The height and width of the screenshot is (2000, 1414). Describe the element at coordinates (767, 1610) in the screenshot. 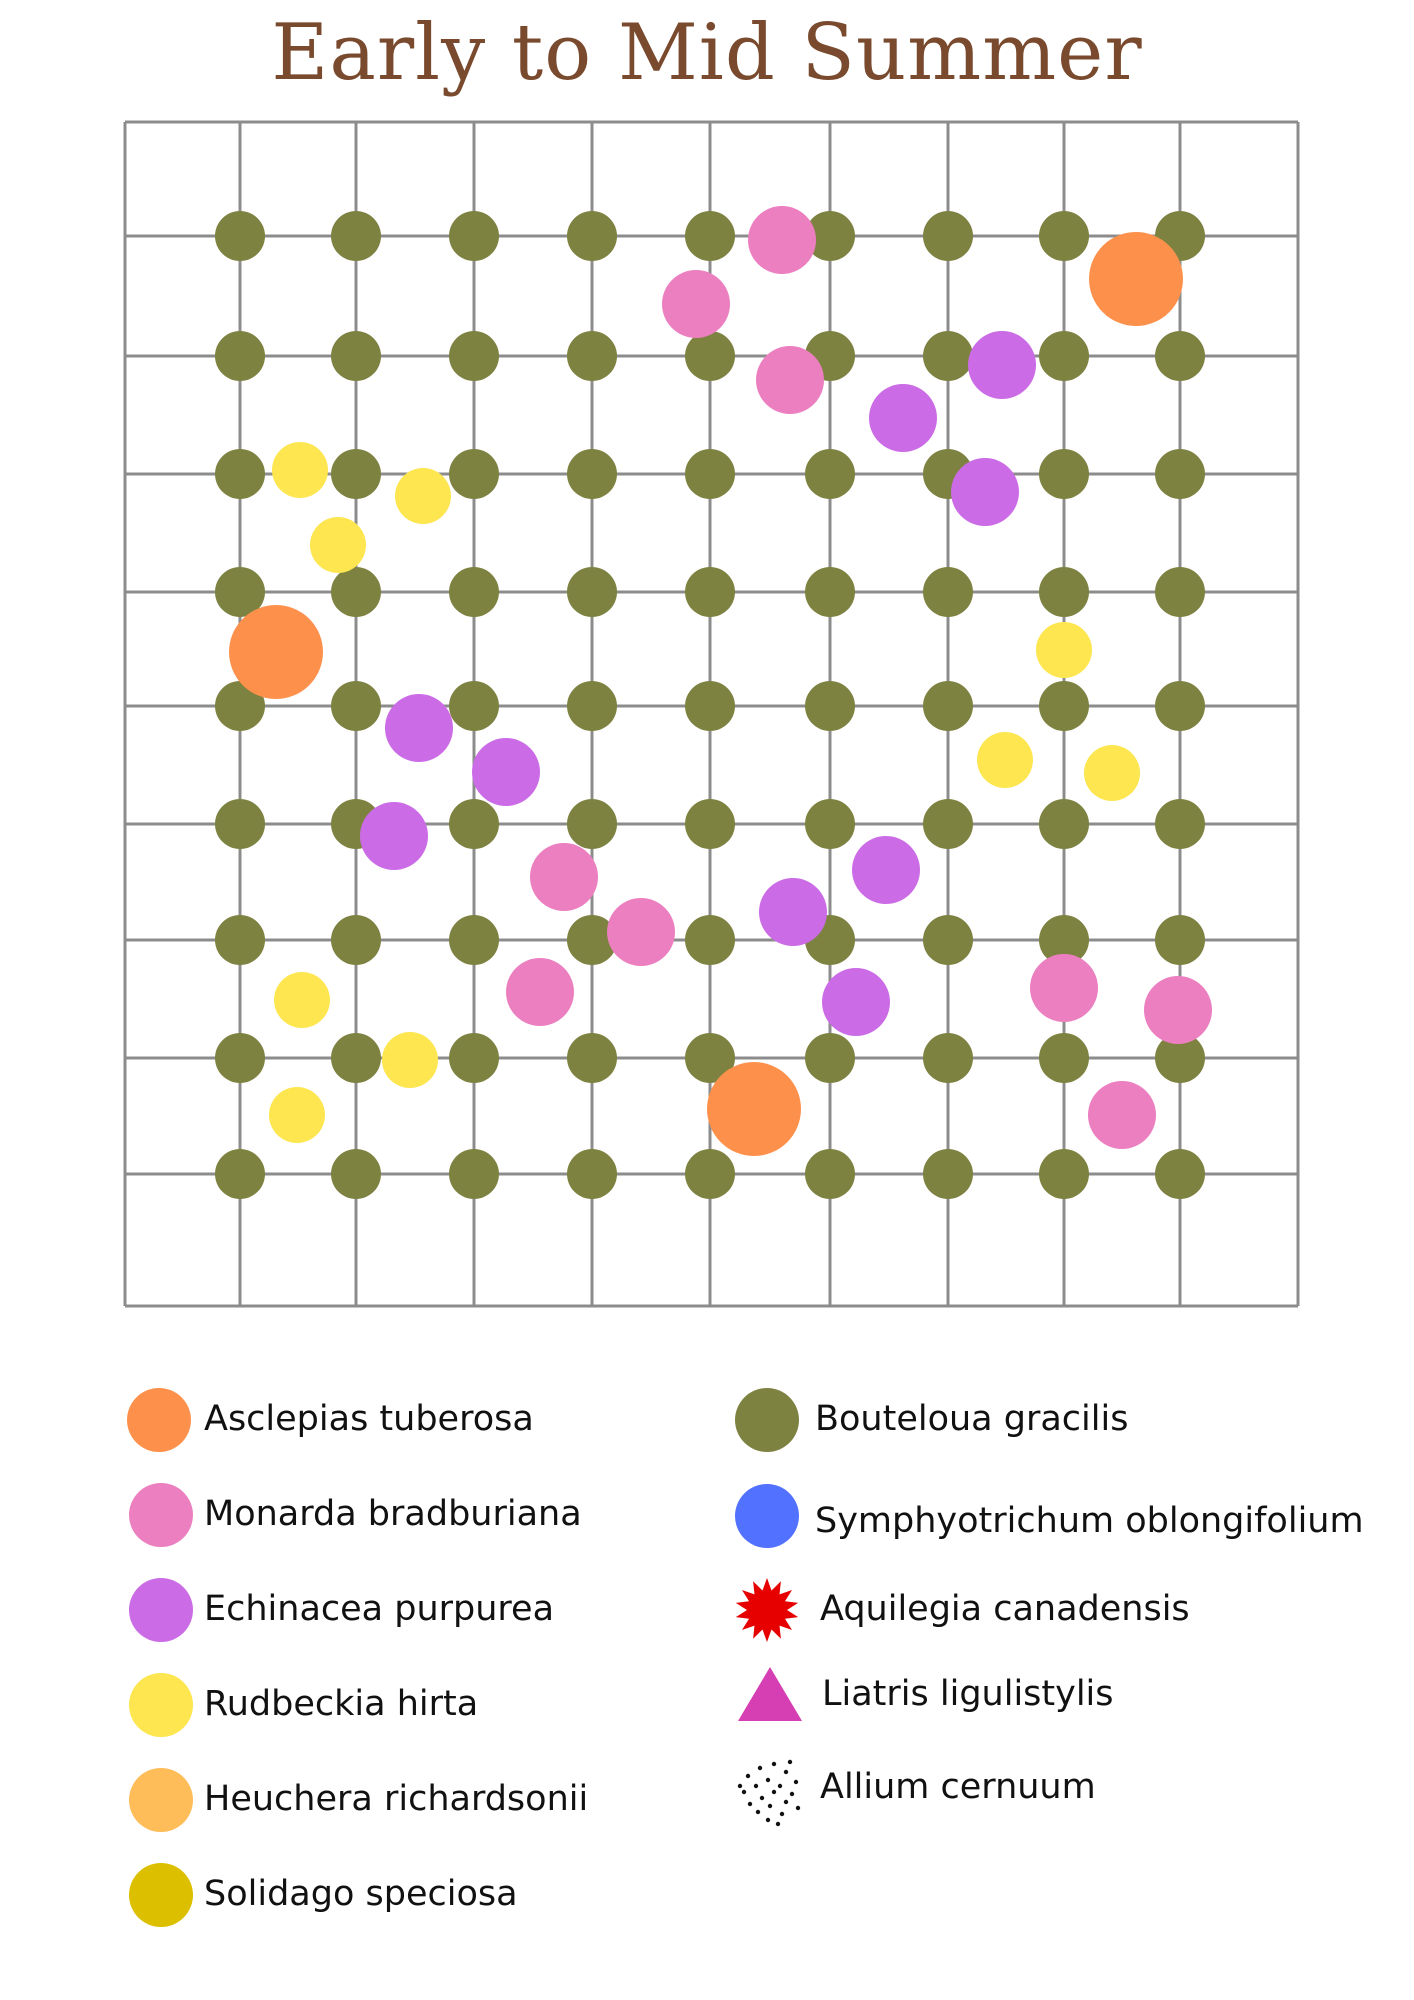

I see `legend-icon-aquilegia` at that location.